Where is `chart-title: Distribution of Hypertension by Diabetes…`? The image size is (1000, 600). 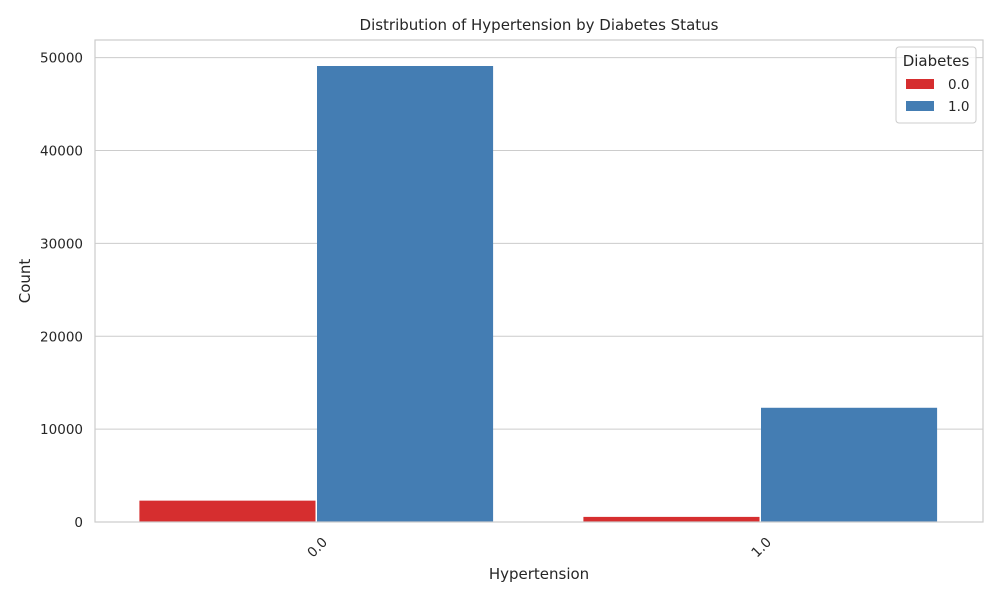
chart-title: Distribution of Hypertension by Diabetes… is located at coordinates (539, 25).